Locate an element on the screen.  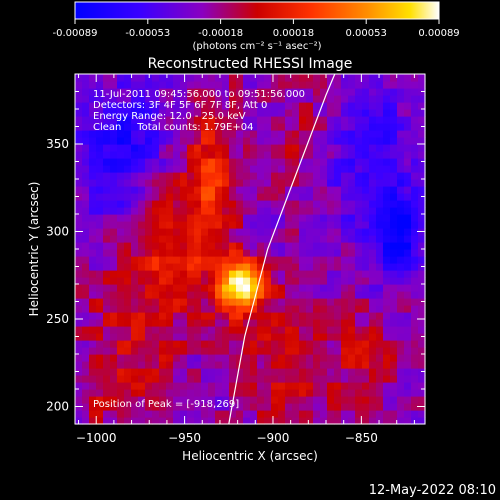
colorbar-tick-label: -0.00089 is located at coordinates (75, 33).